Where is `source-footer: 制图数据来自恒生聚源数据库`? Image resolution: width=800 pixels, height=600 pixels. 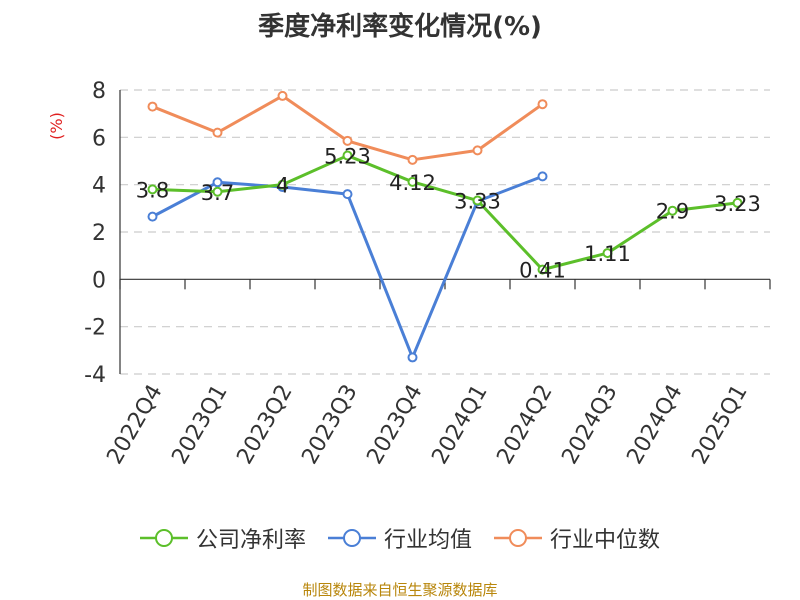 source-footer: 制图数据来自恒生聚源数据库 is located at coordinates (400, 590).